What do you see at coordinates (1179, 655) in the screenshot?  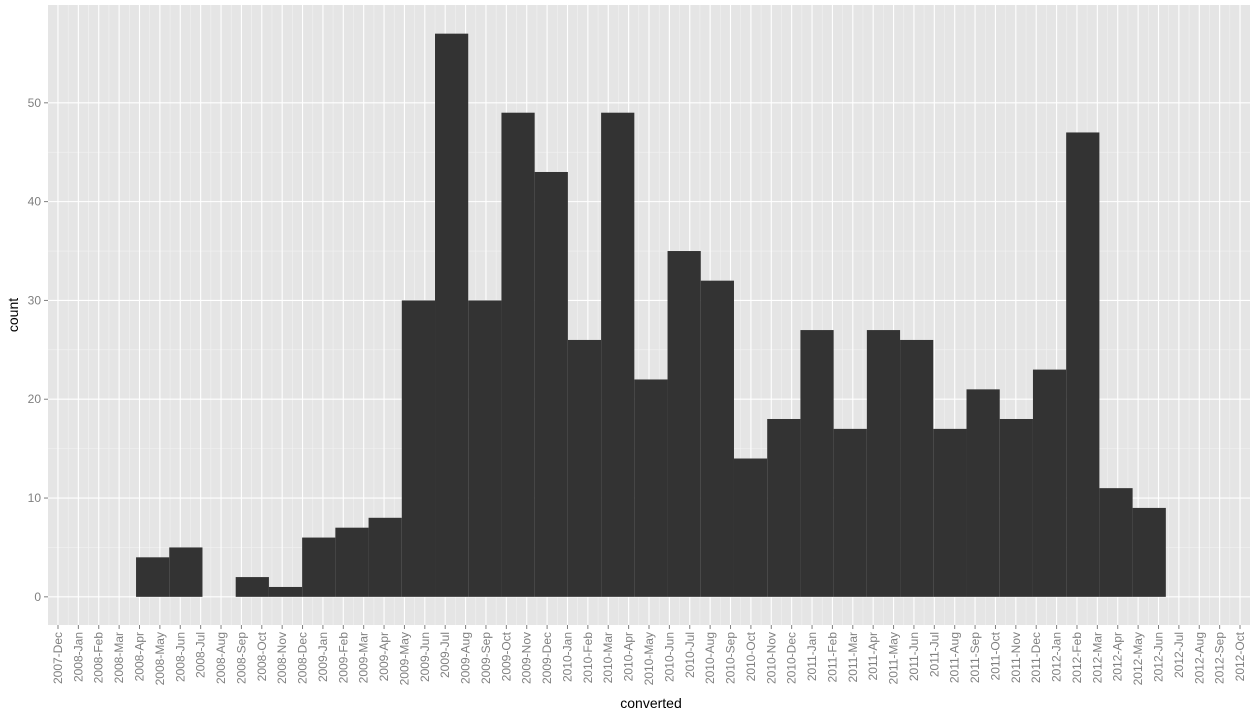 I see `x-tick-label: 2012-Jul` at bounding box center [1179, 655].